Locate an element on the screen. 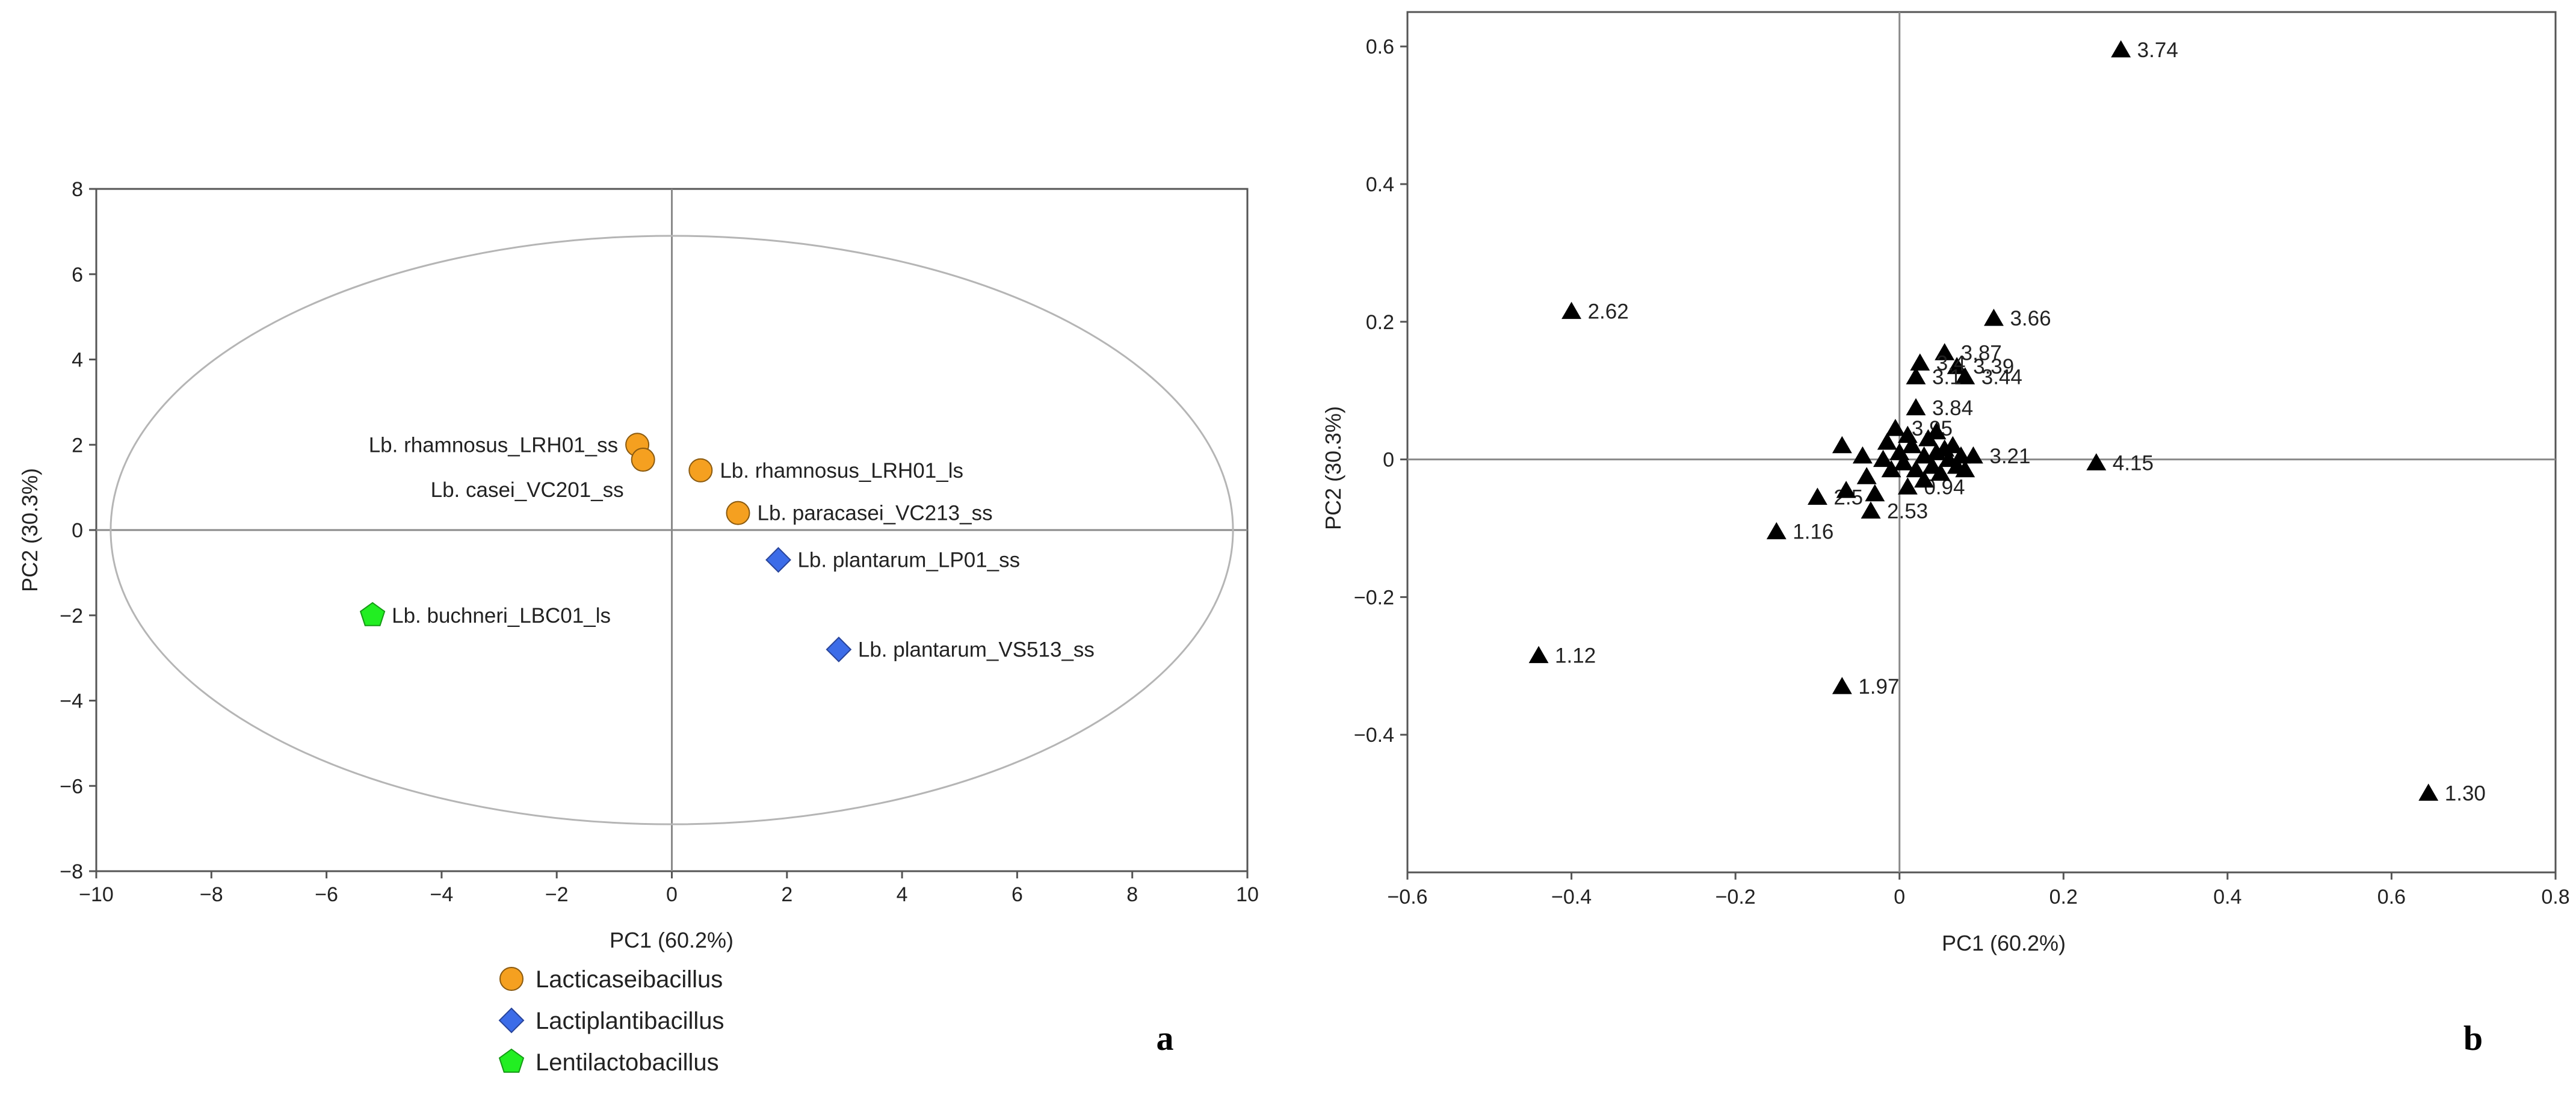  y-axis-label-a: PC2 (30.3%) is located at coordinates (29, 530).